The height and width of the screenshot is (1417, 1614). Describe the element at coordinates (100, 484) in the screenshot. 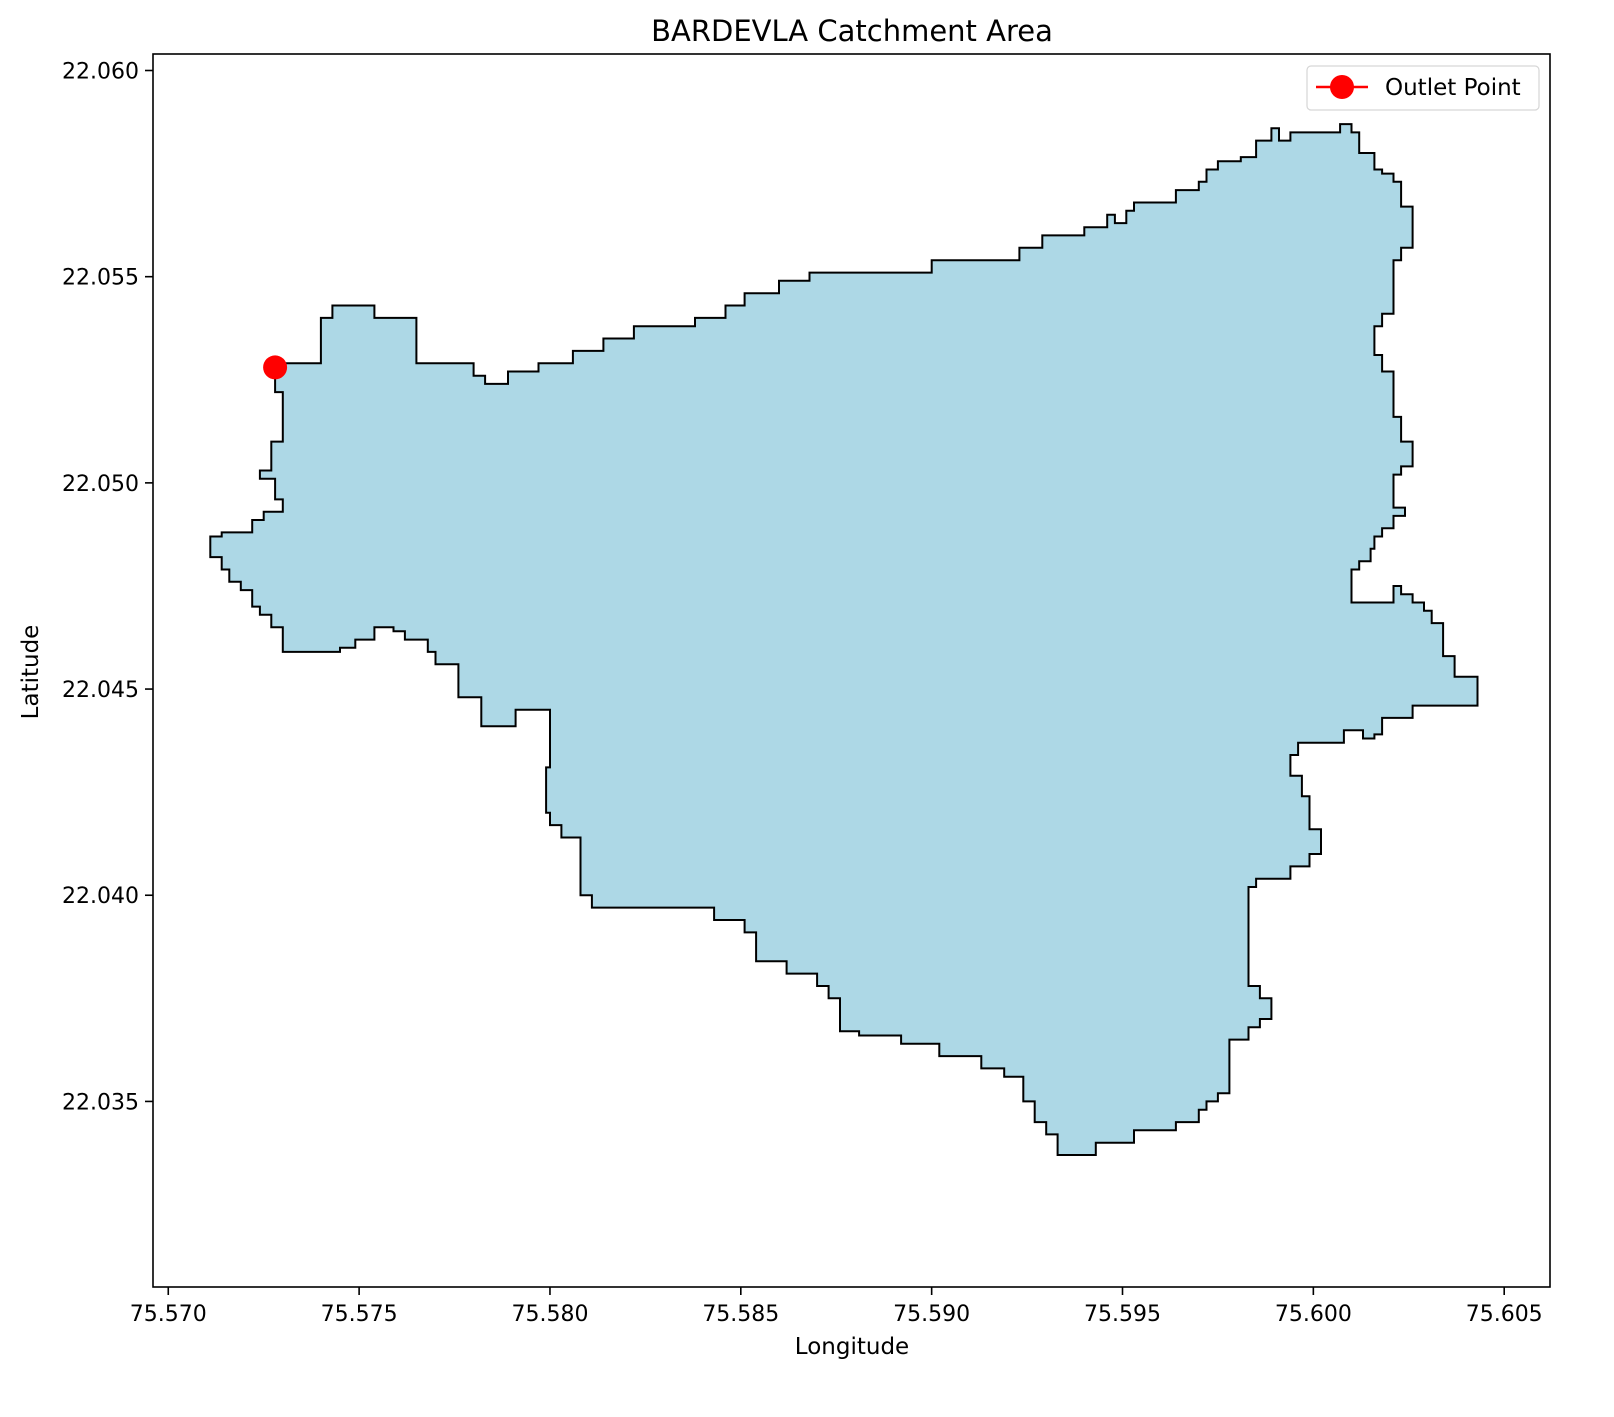

I see `y-tick-label: 22.050` at that location.